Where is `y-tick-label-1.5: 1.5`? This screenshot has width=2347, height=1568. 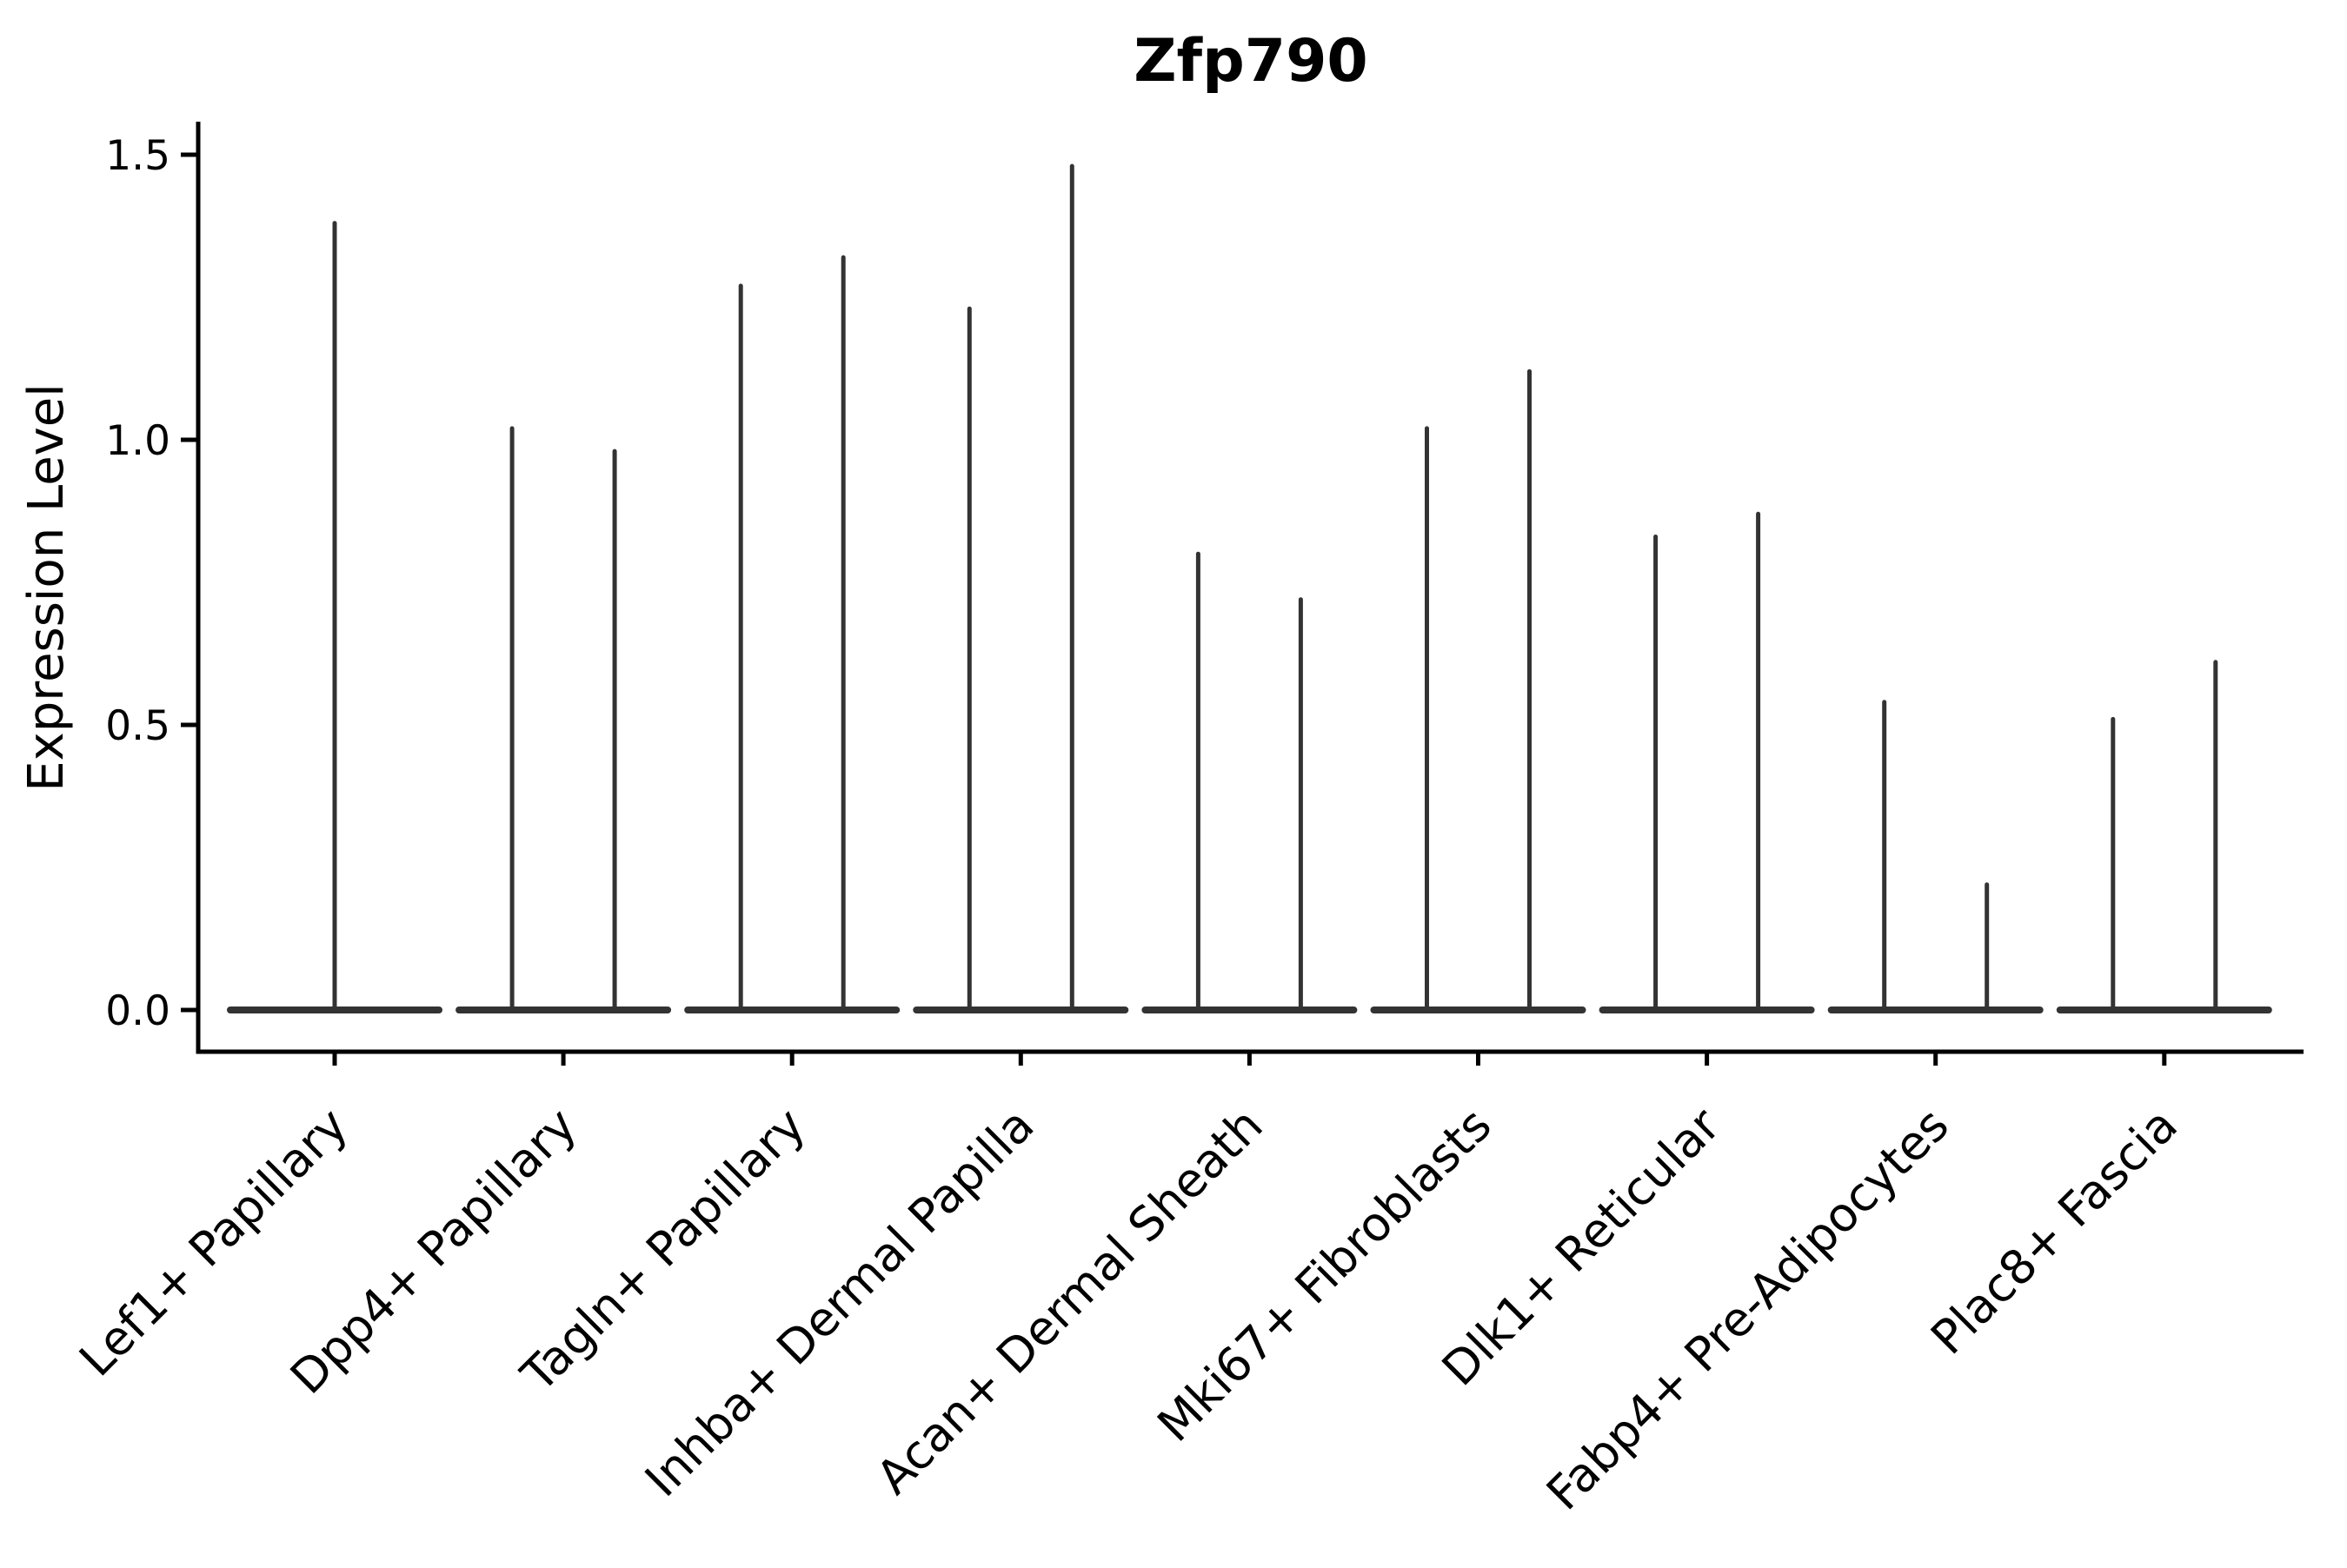 y-tick-label-1.5: 1.5 is located at coordinates (137, 156).